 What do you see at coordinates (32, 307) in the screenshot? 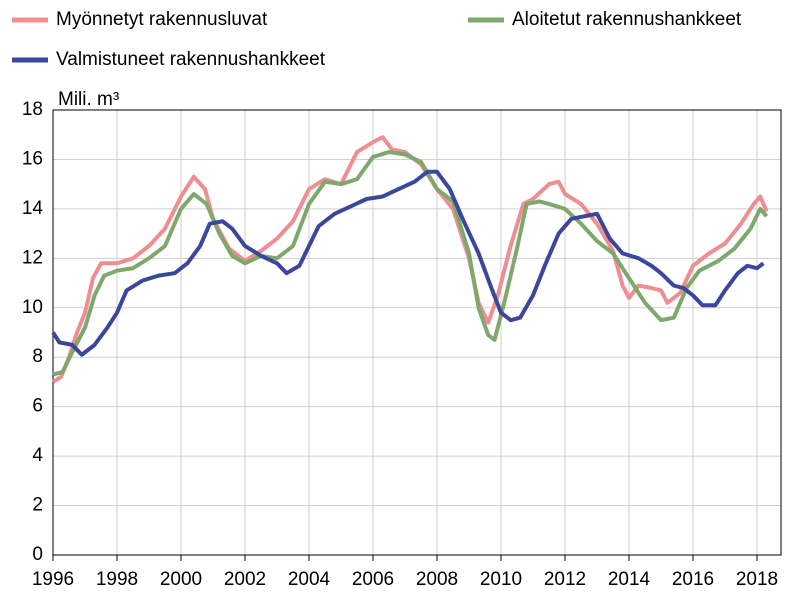
I see `y-tick-label: 10` at bounding box center [32, 307].